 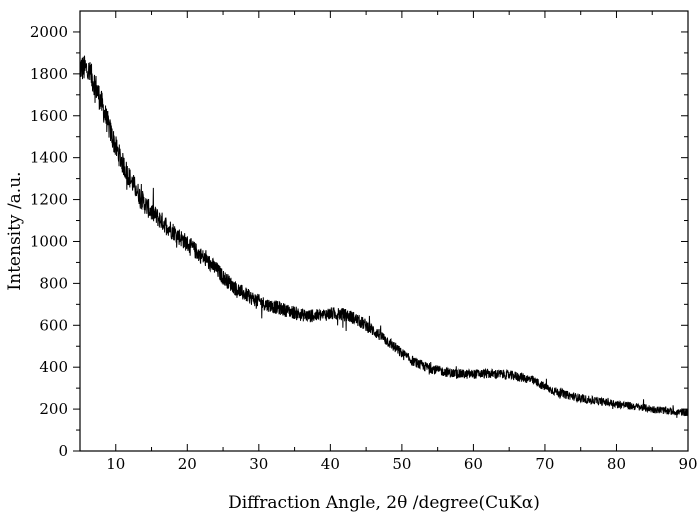 I want to click on x-tick-label: 50, so click(x=401, y=464).